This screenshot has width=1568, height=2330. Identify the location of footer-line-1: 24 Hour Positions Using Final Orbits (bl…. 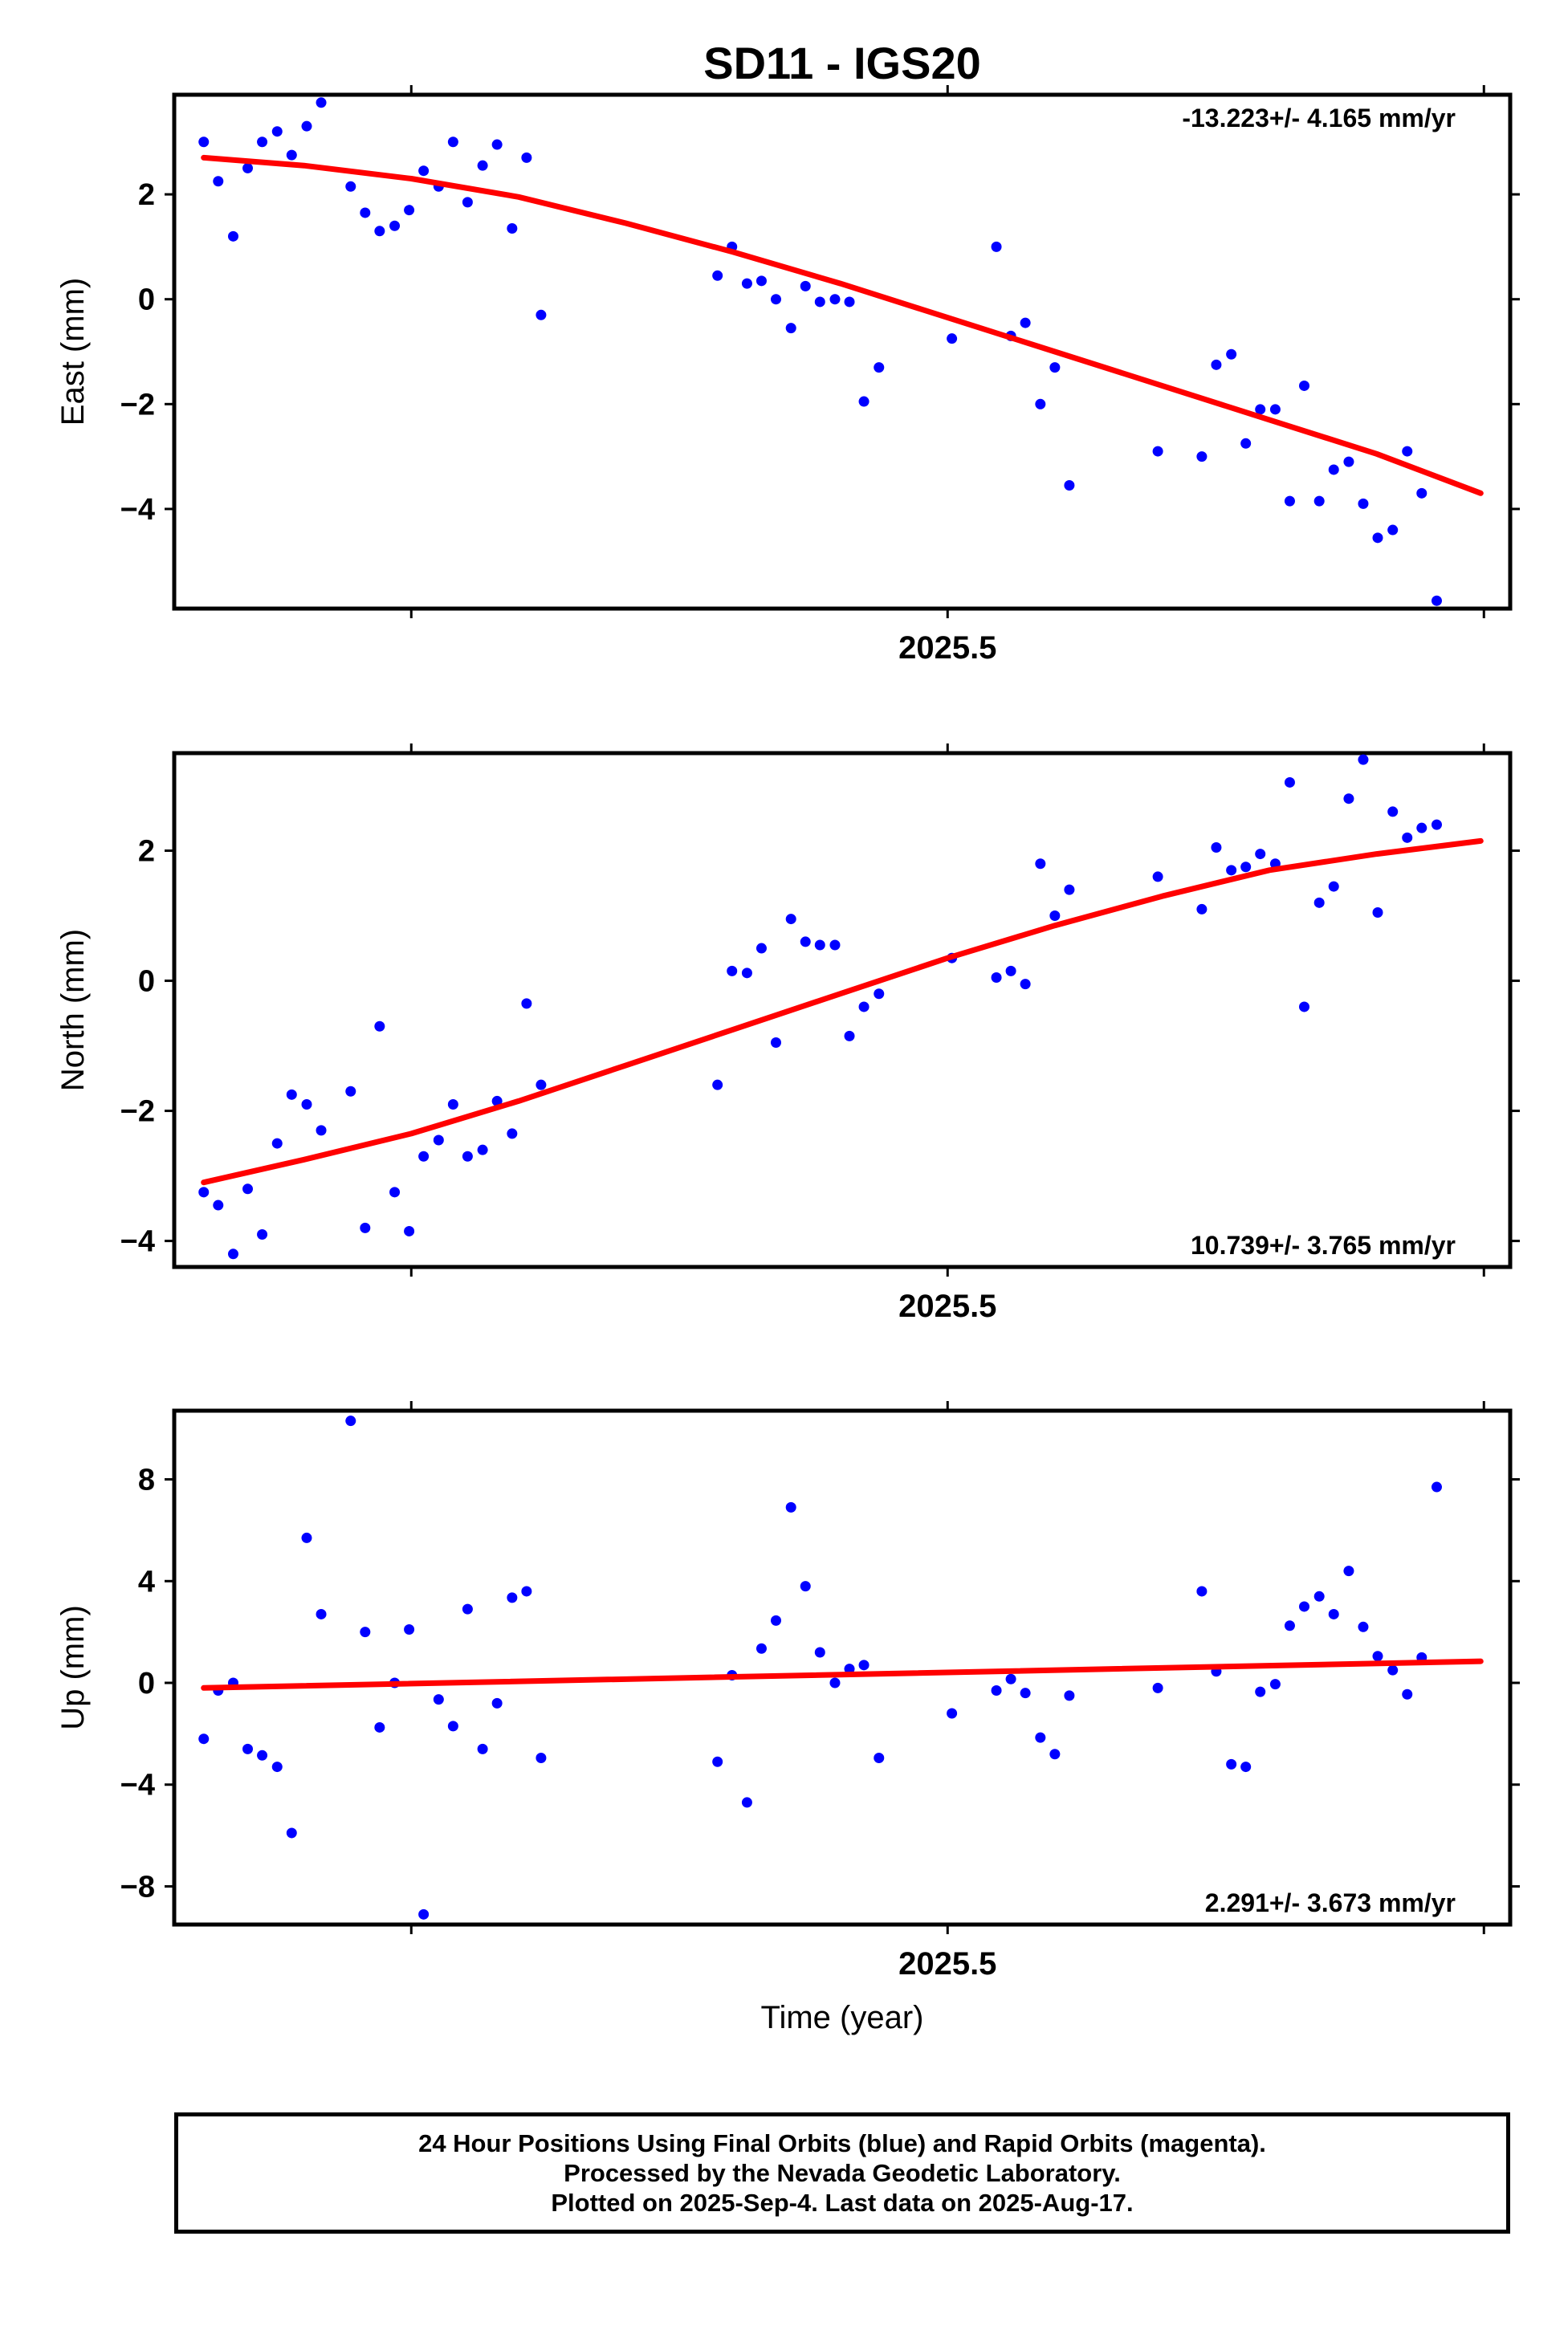
(842, 2143).